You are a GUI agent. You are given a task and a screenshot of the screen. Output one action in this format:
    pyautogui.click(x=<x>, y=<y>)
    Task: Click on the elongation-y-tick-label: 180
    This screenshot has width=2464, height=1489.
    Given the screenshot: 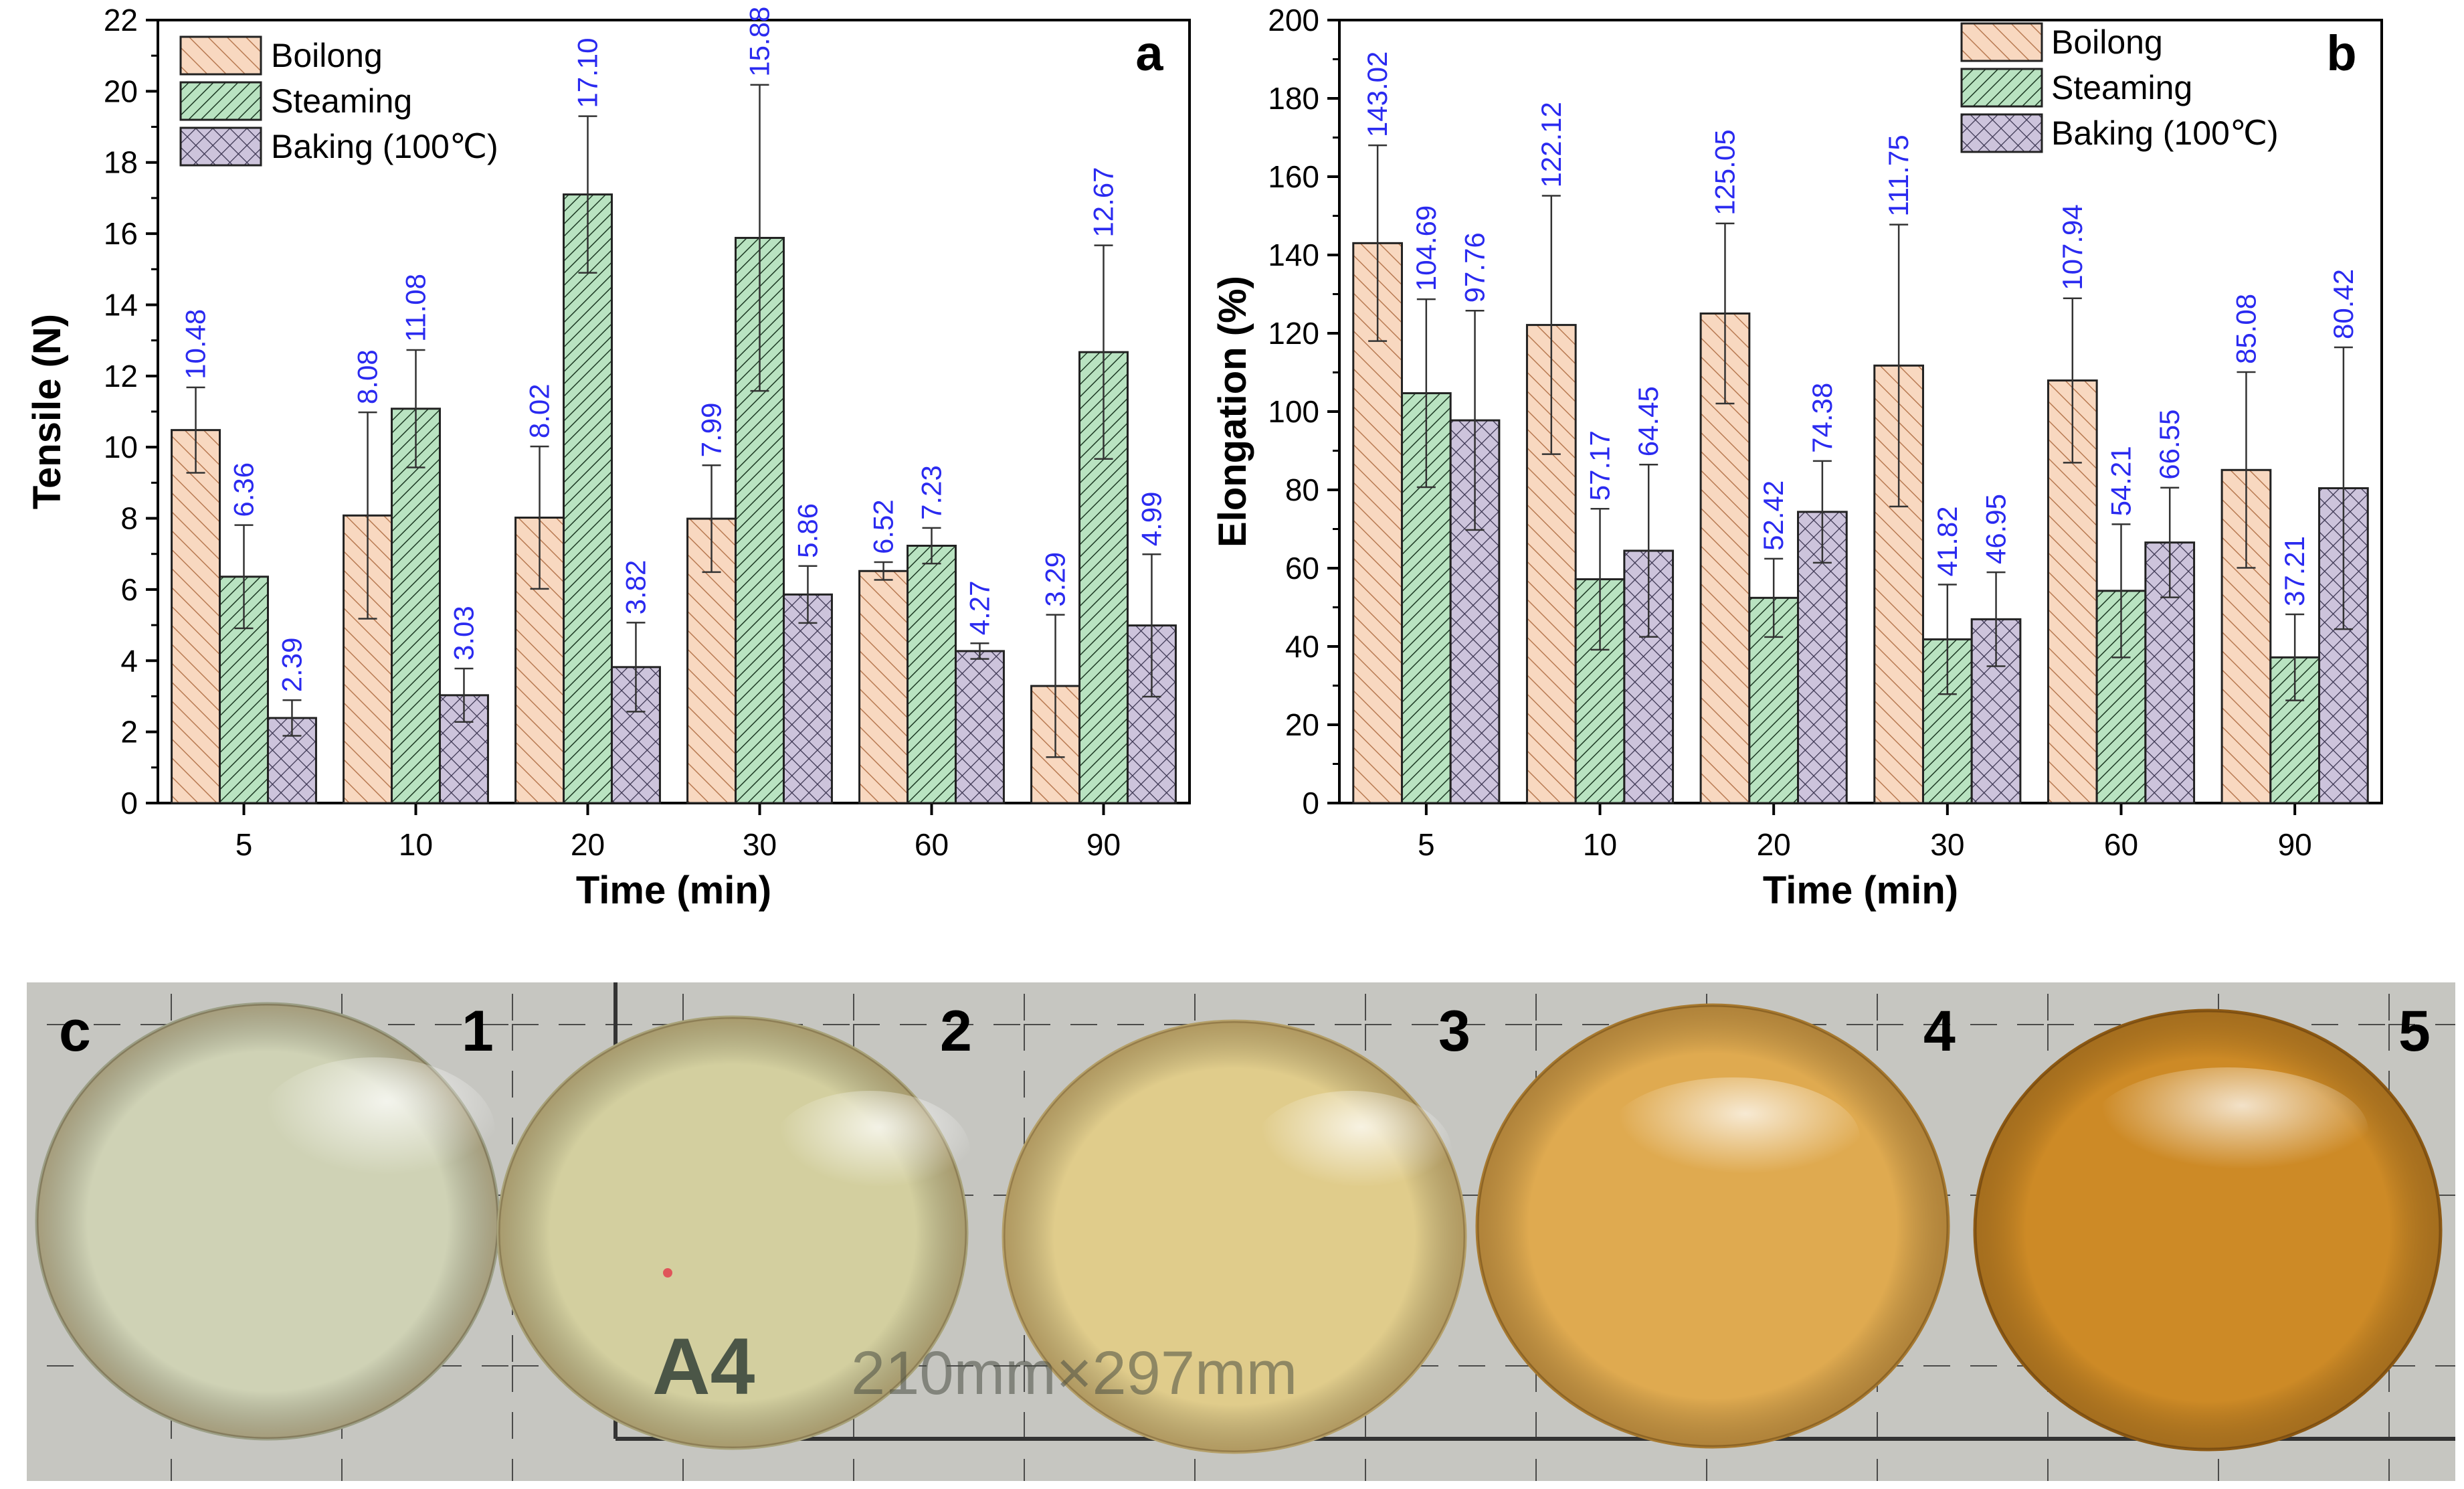 What is the action you would take?
    pyautogui.click(x=1293, y=98)
    